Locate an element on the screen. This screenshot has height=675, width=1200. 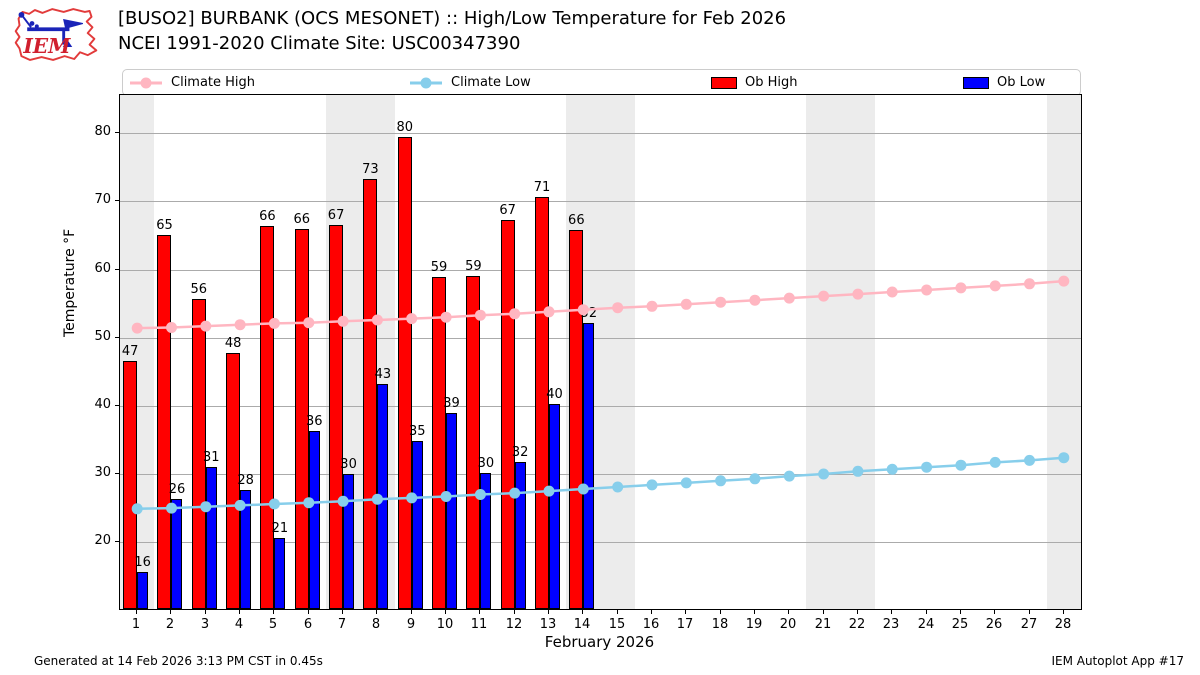
legend-patch-marker is located at coordinates (976, 82).